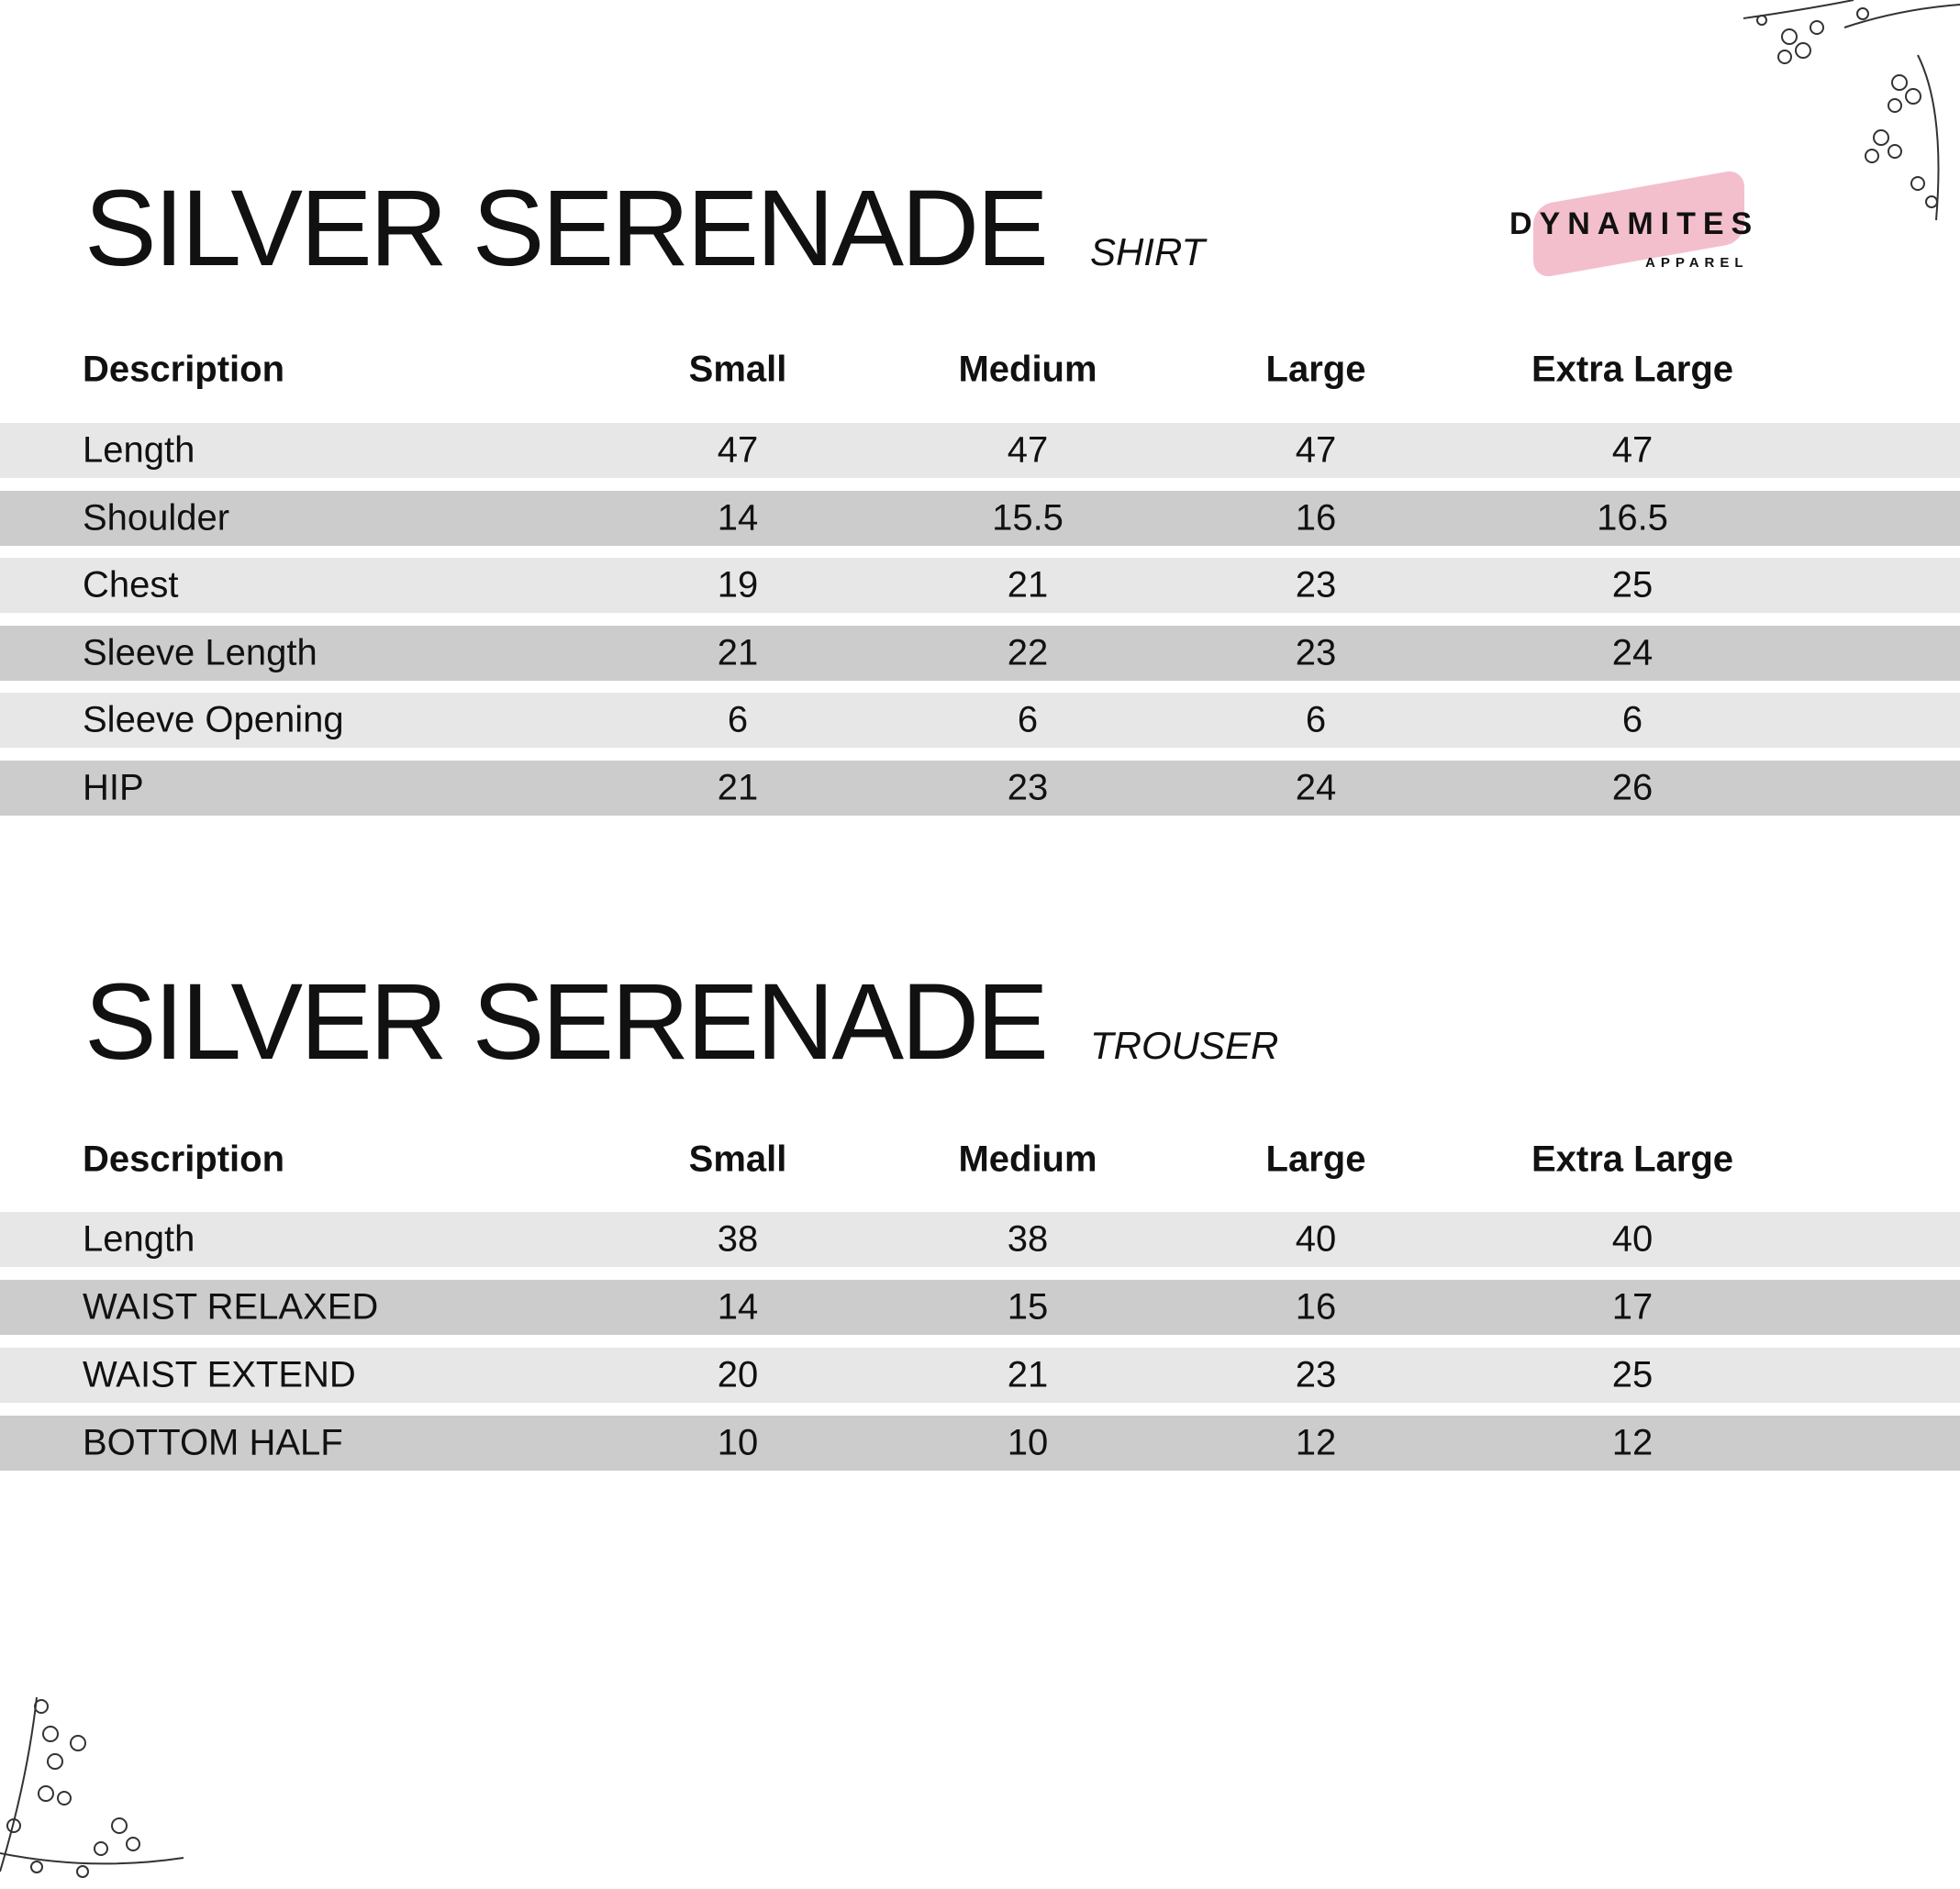 The image size is (1960, 1889). What do you see at coordinates (1028, 1443) in the screenshot?
I see `cell-medium: 10` at bounding box center [1028, 1443].